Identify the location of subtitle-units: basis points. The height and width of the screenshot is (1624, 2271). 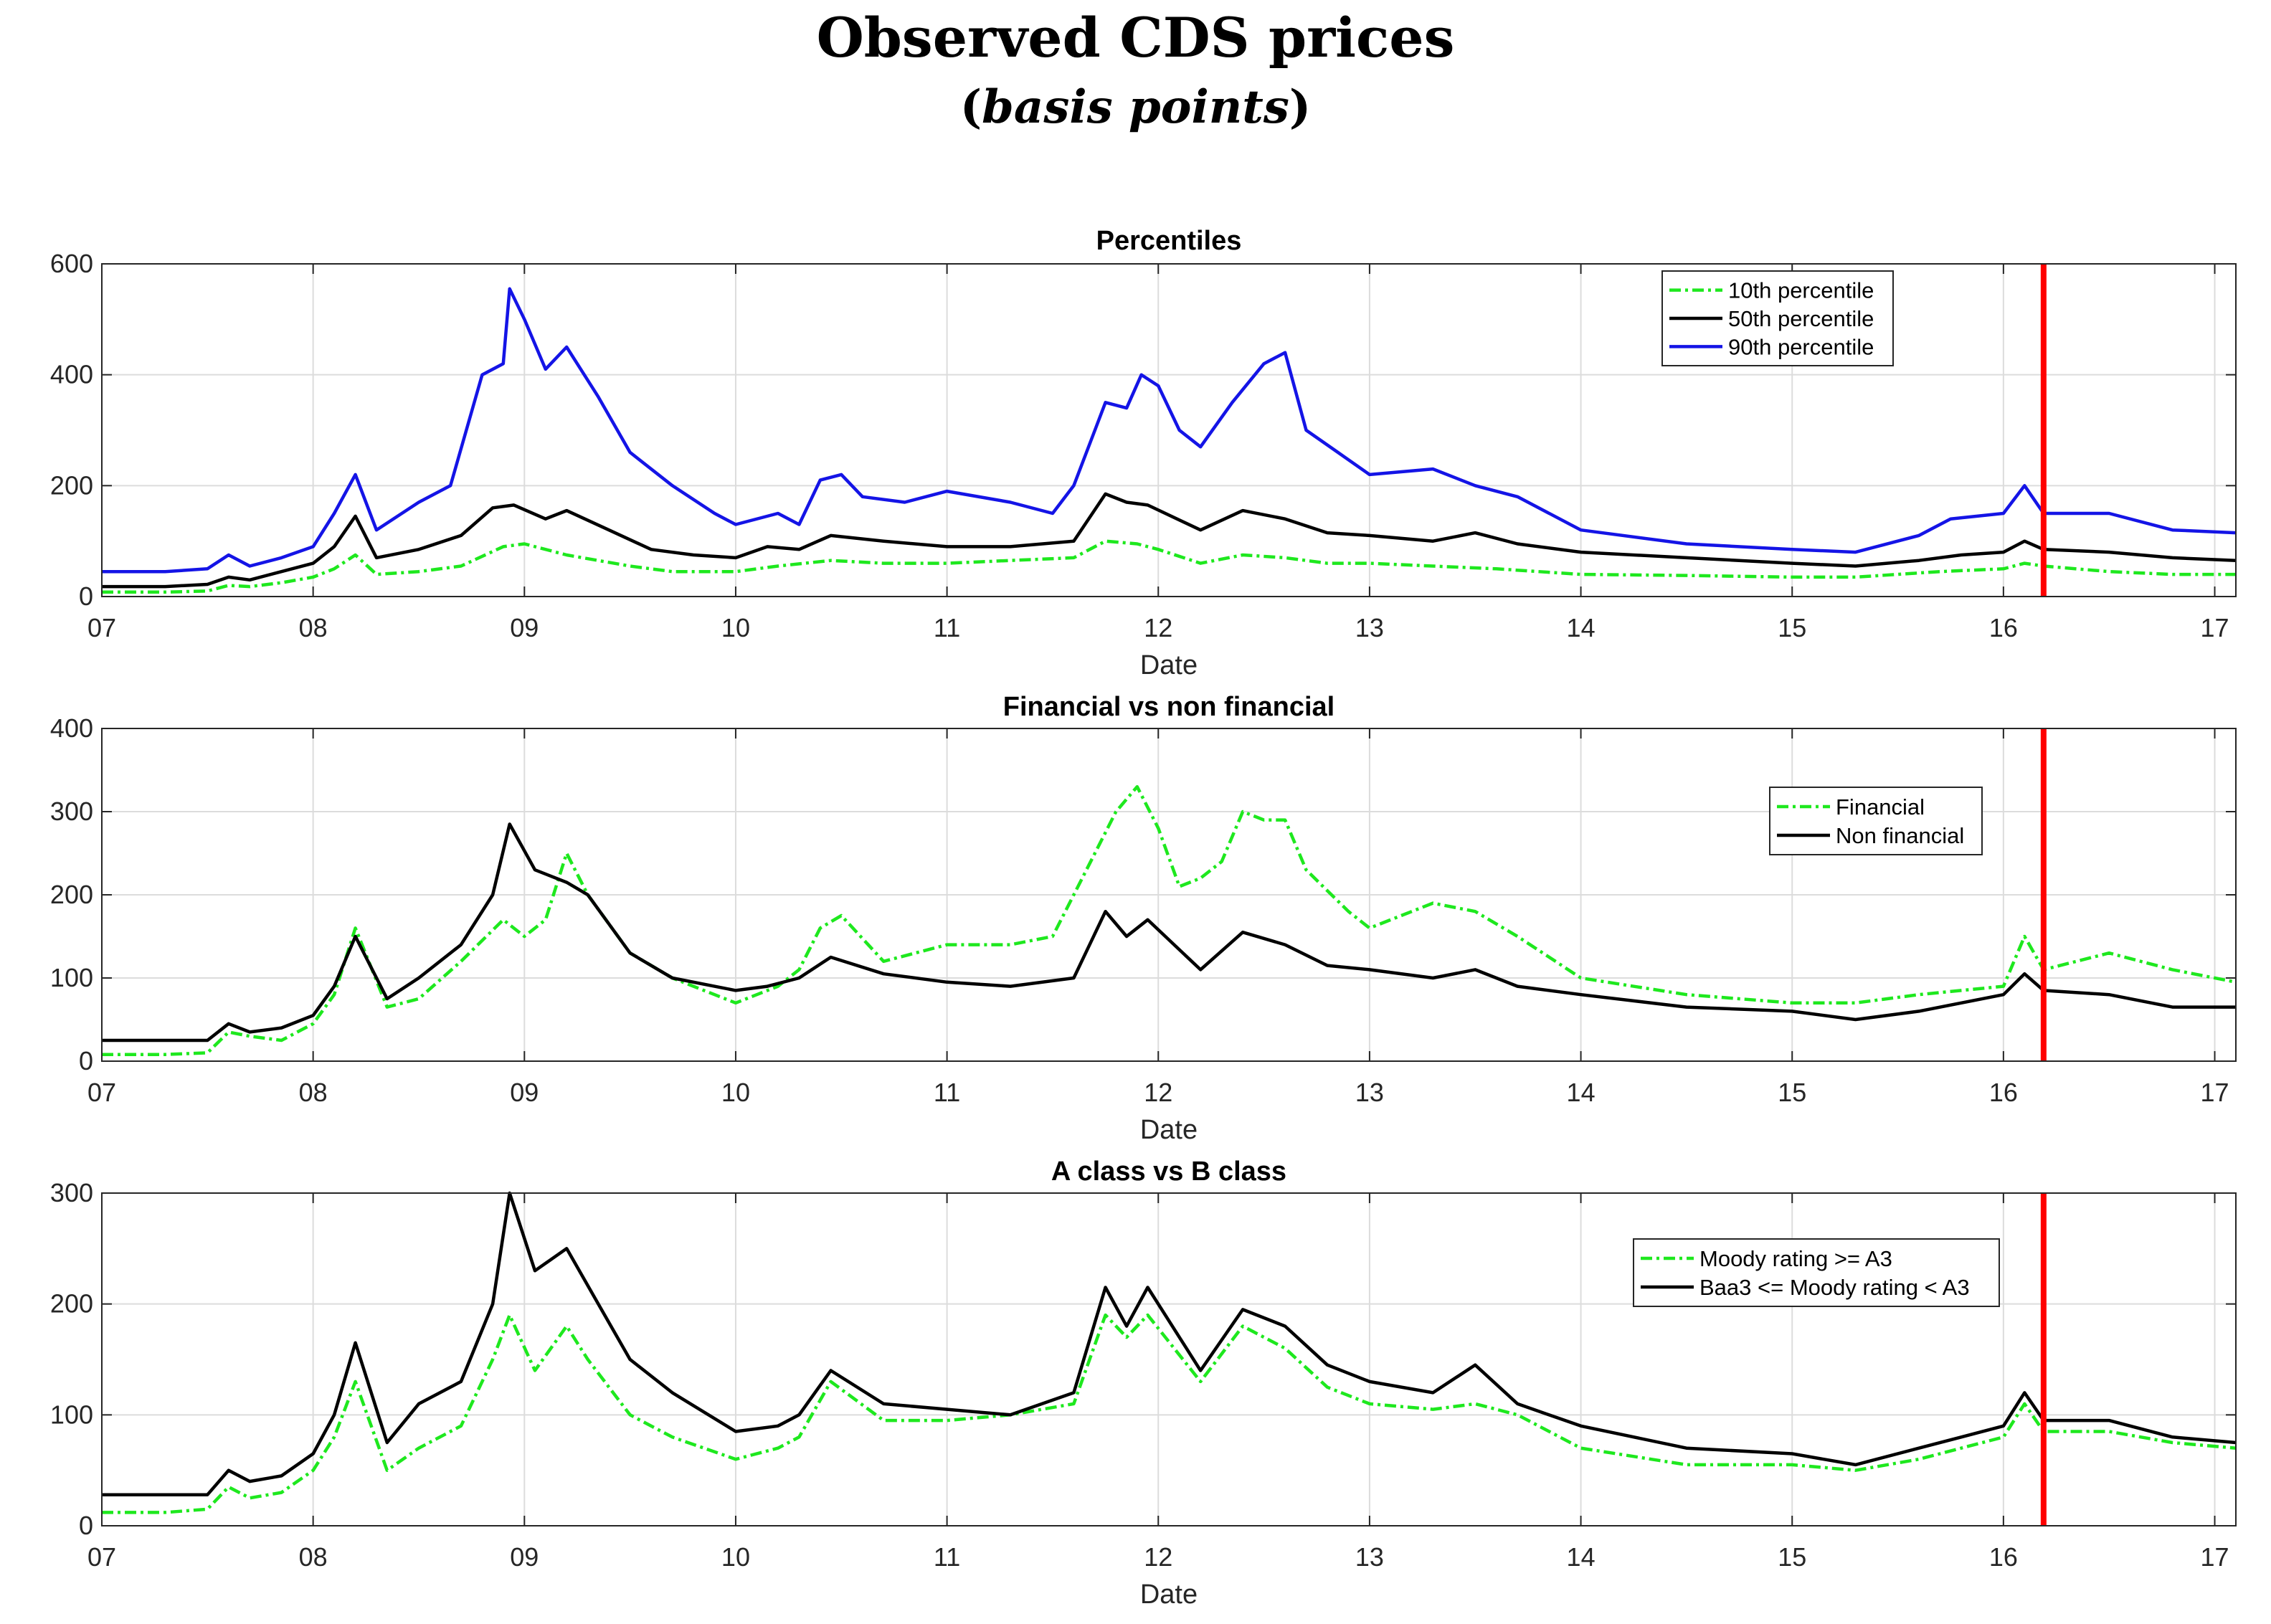
(1136, 107).